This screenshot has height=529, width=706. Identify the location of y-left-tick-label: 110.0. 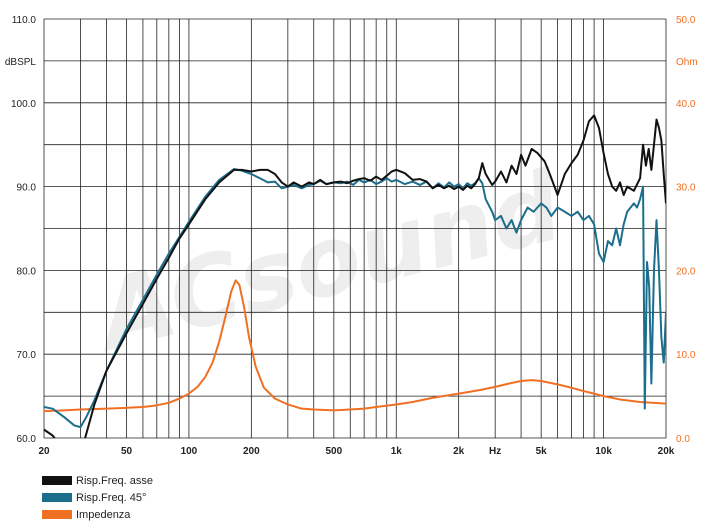
(24, 20).